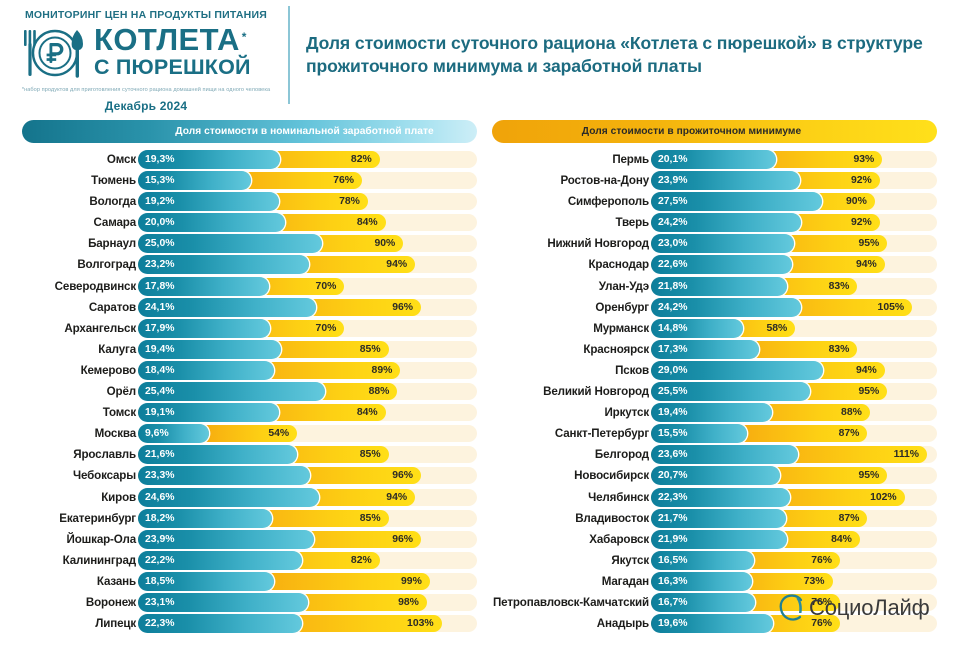  Describe the element at coordinates (307, 392) in the screenshot. I see `chart-row-bars: 88% 25,4%` at that location.